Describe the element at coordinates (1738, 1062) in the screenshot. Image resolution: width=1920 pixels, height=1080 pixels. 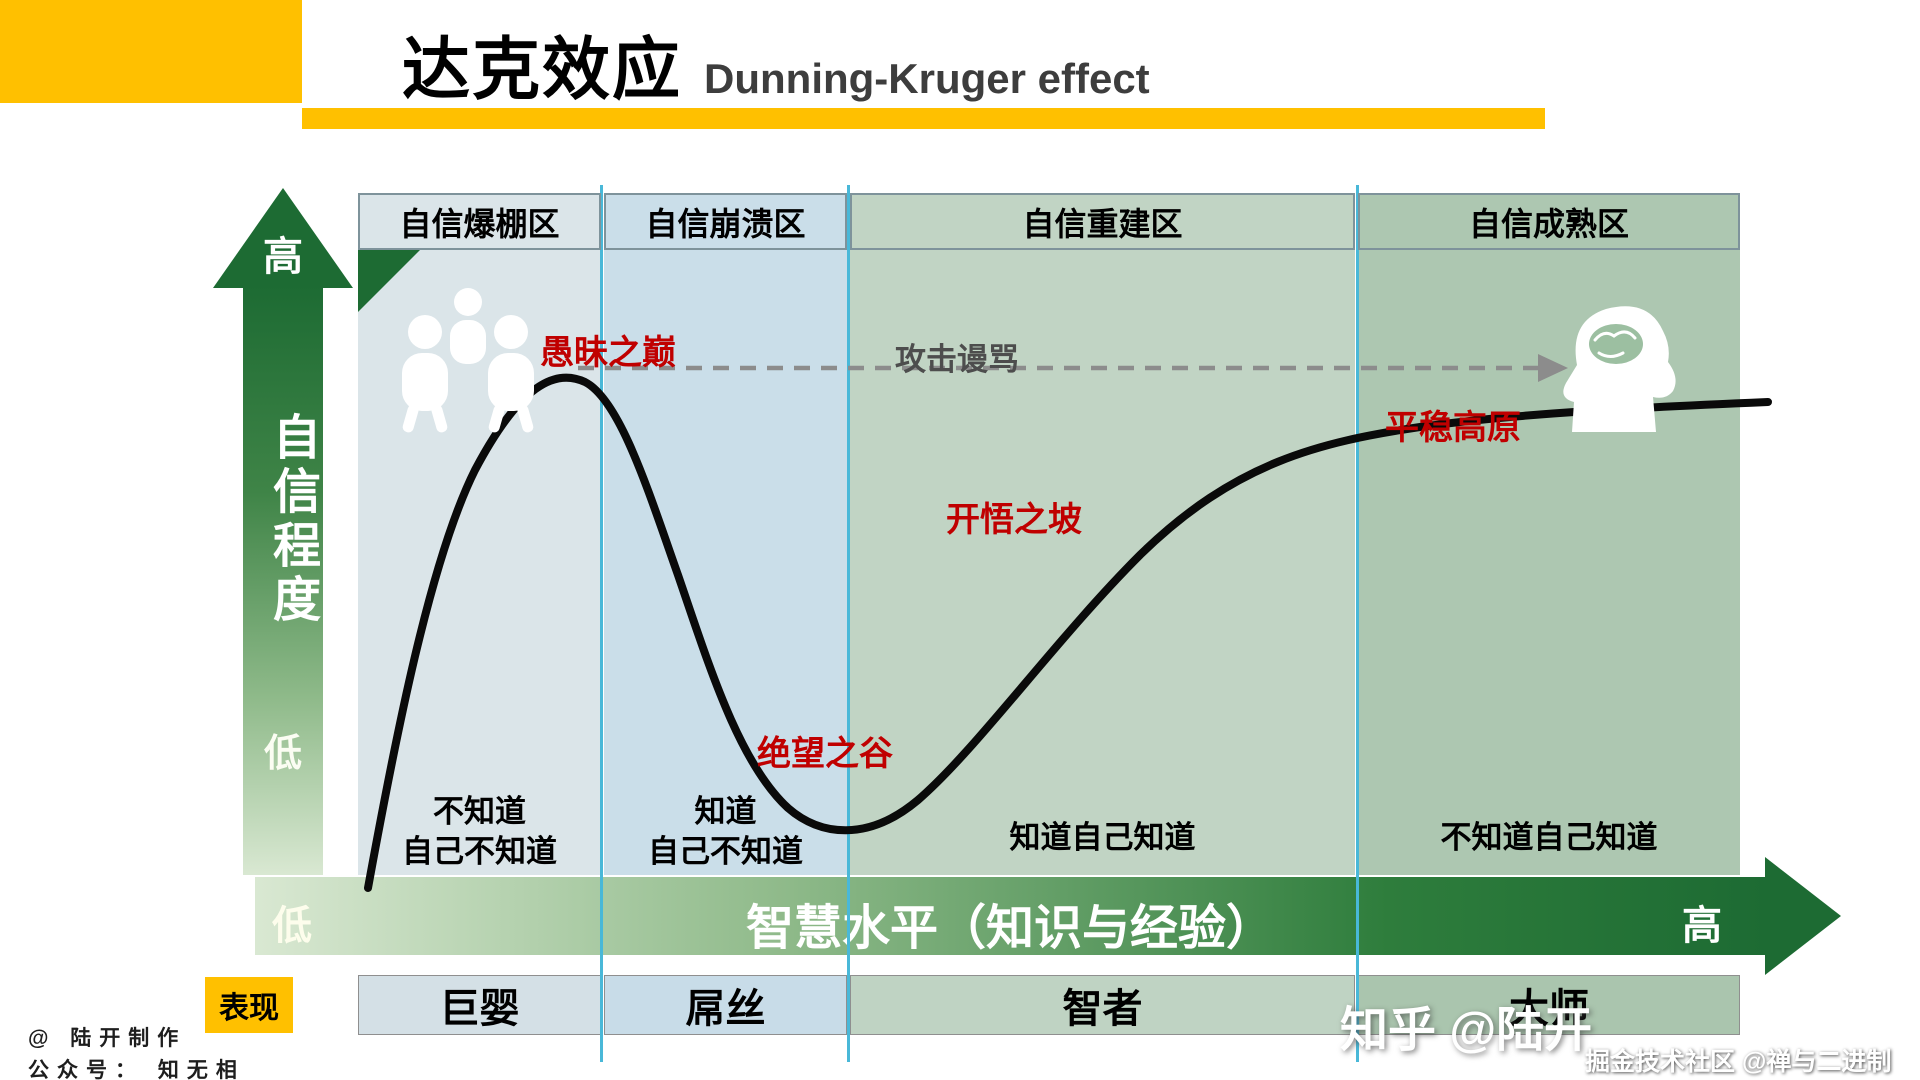
I see `juejin-watermark: 掘金技术社区 @禅与二进制` at that location.